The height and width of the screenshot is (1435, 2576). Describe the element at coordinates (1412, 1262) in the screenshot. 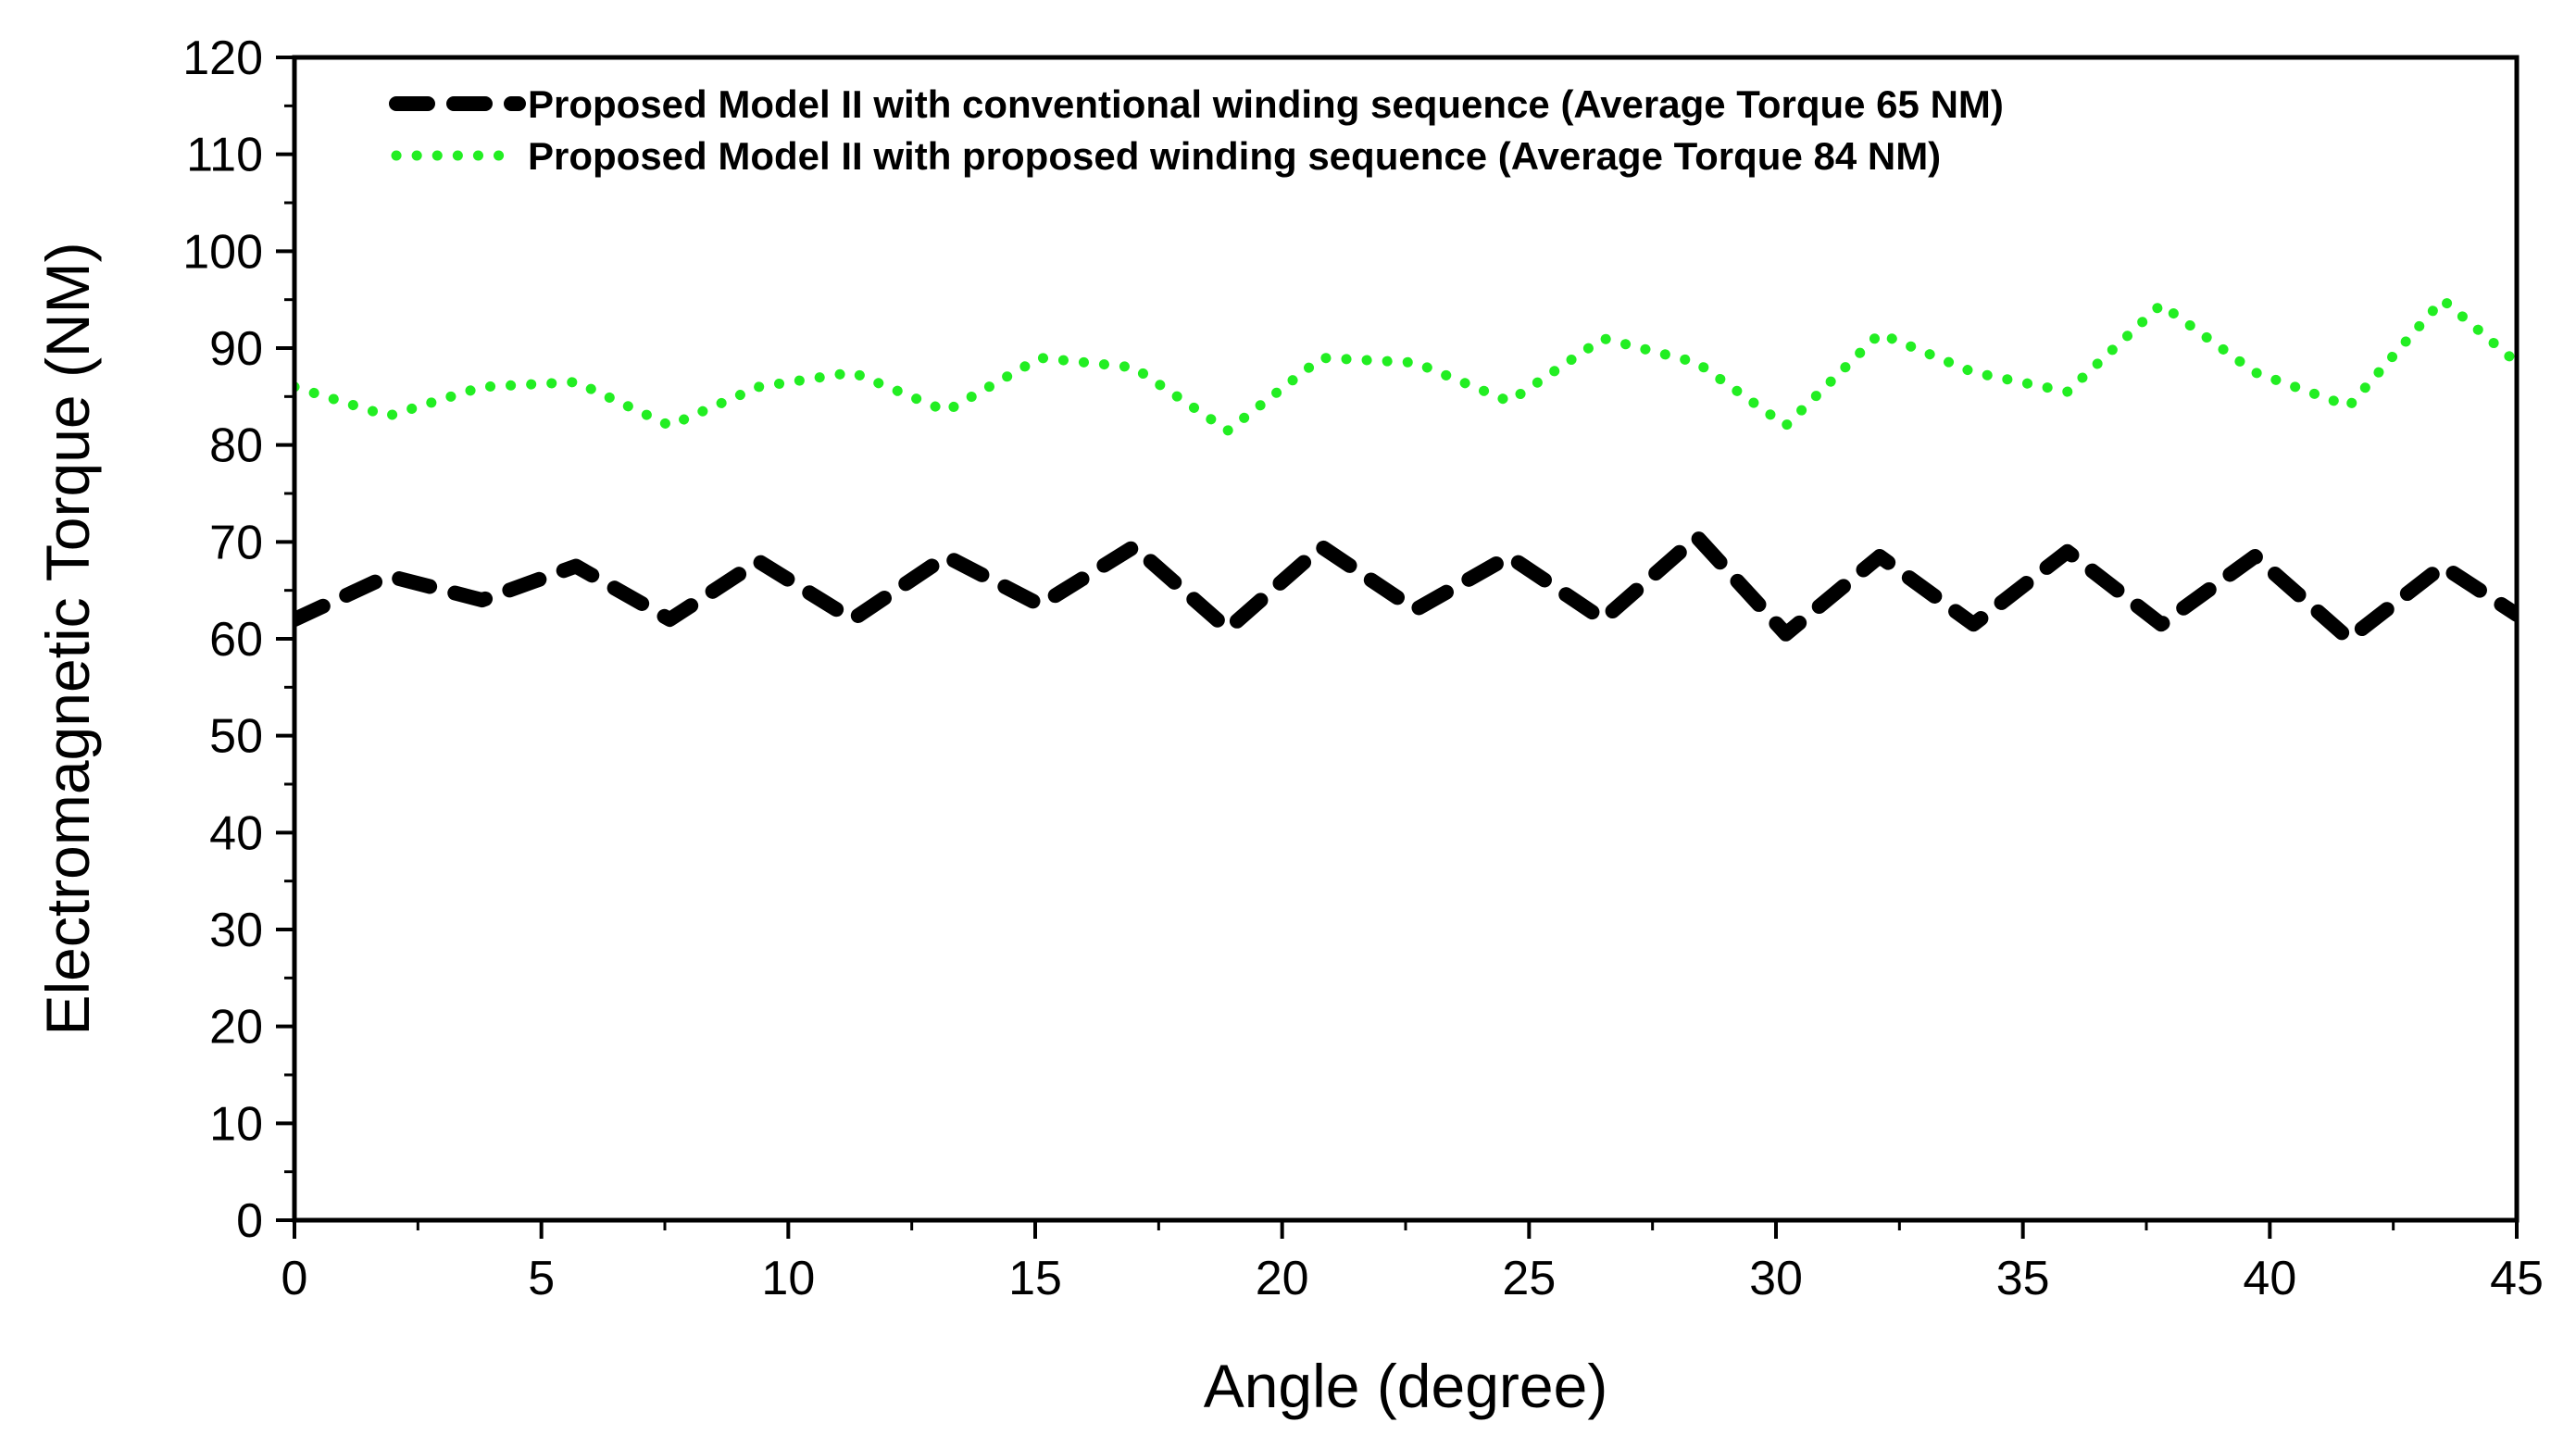

I see `x-axis-ticks: 0 5 10 15 20 25 30 35 40 45` at that location.